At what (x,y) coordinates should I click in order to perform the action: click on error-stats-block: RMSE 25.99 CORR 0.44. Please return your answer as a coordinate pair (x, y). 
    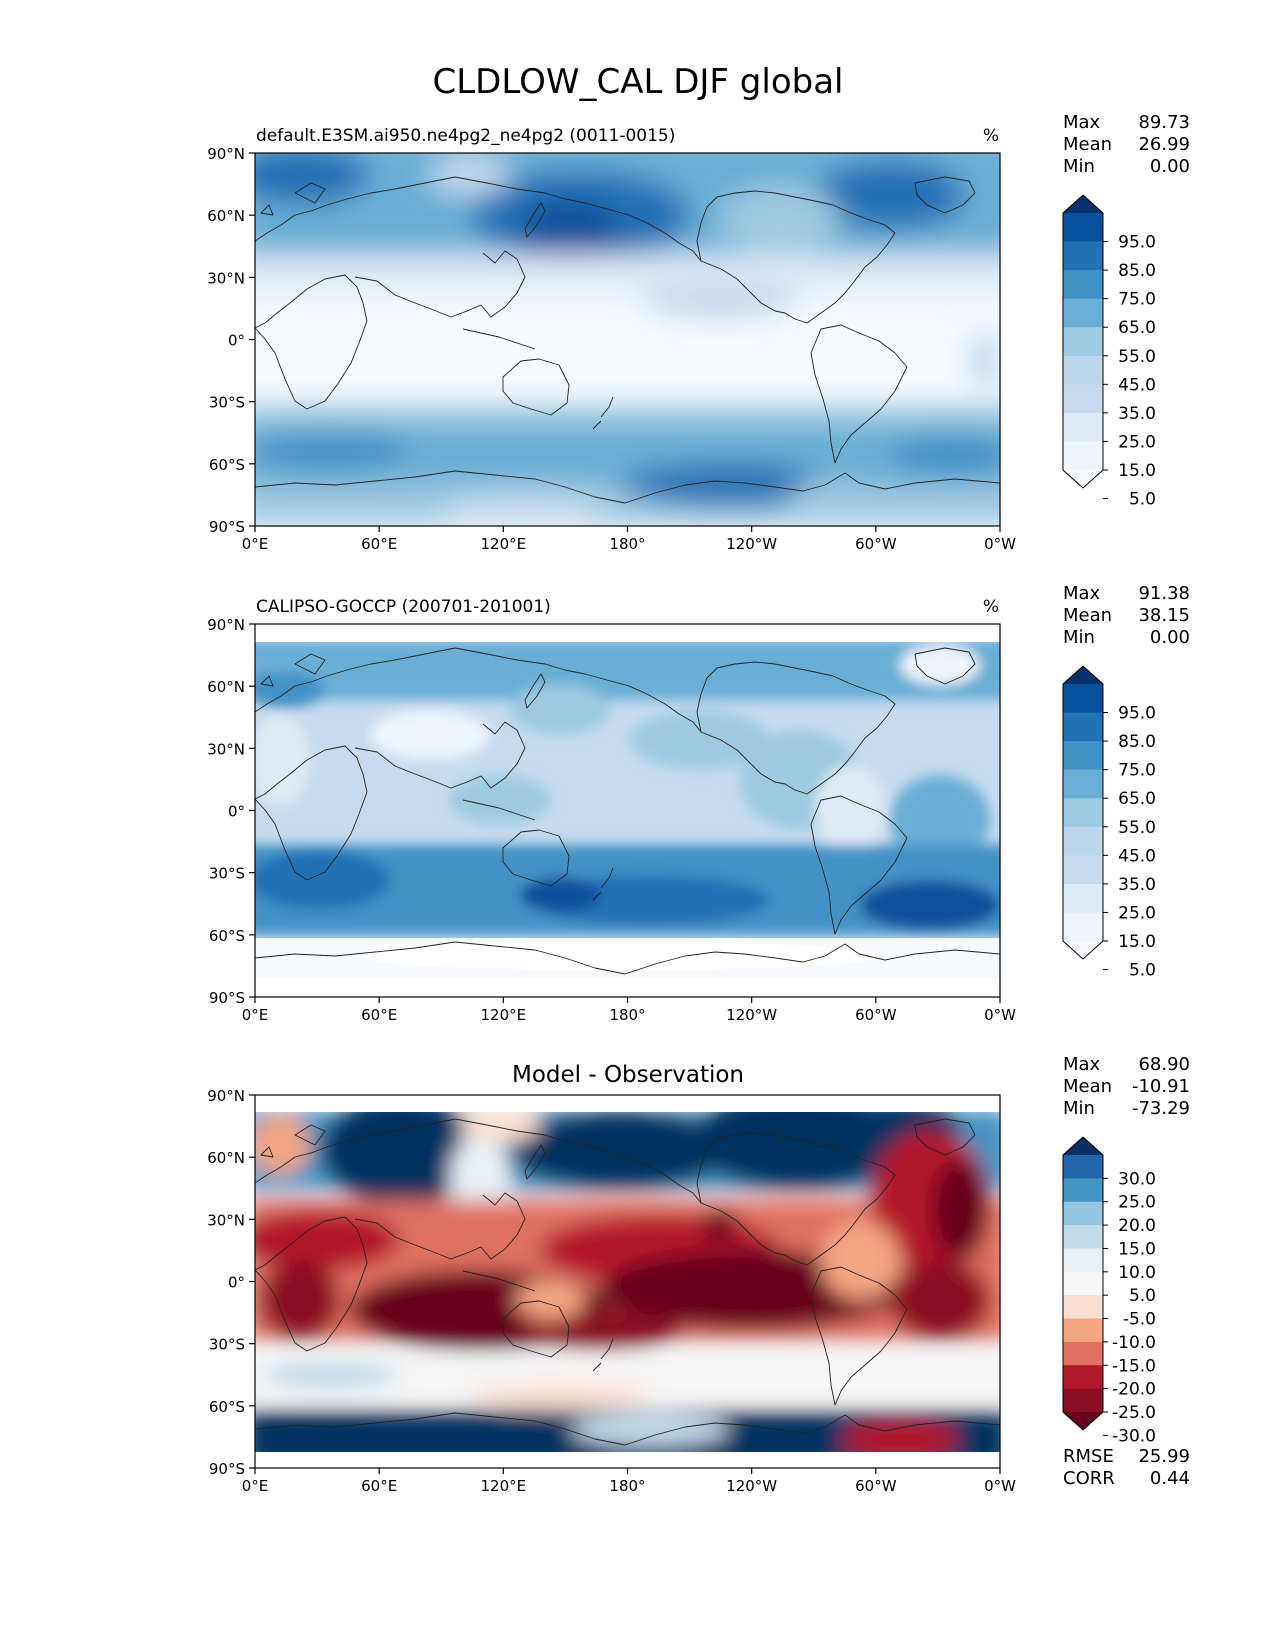
    Looking at the image, I should click on (1126, 1467).